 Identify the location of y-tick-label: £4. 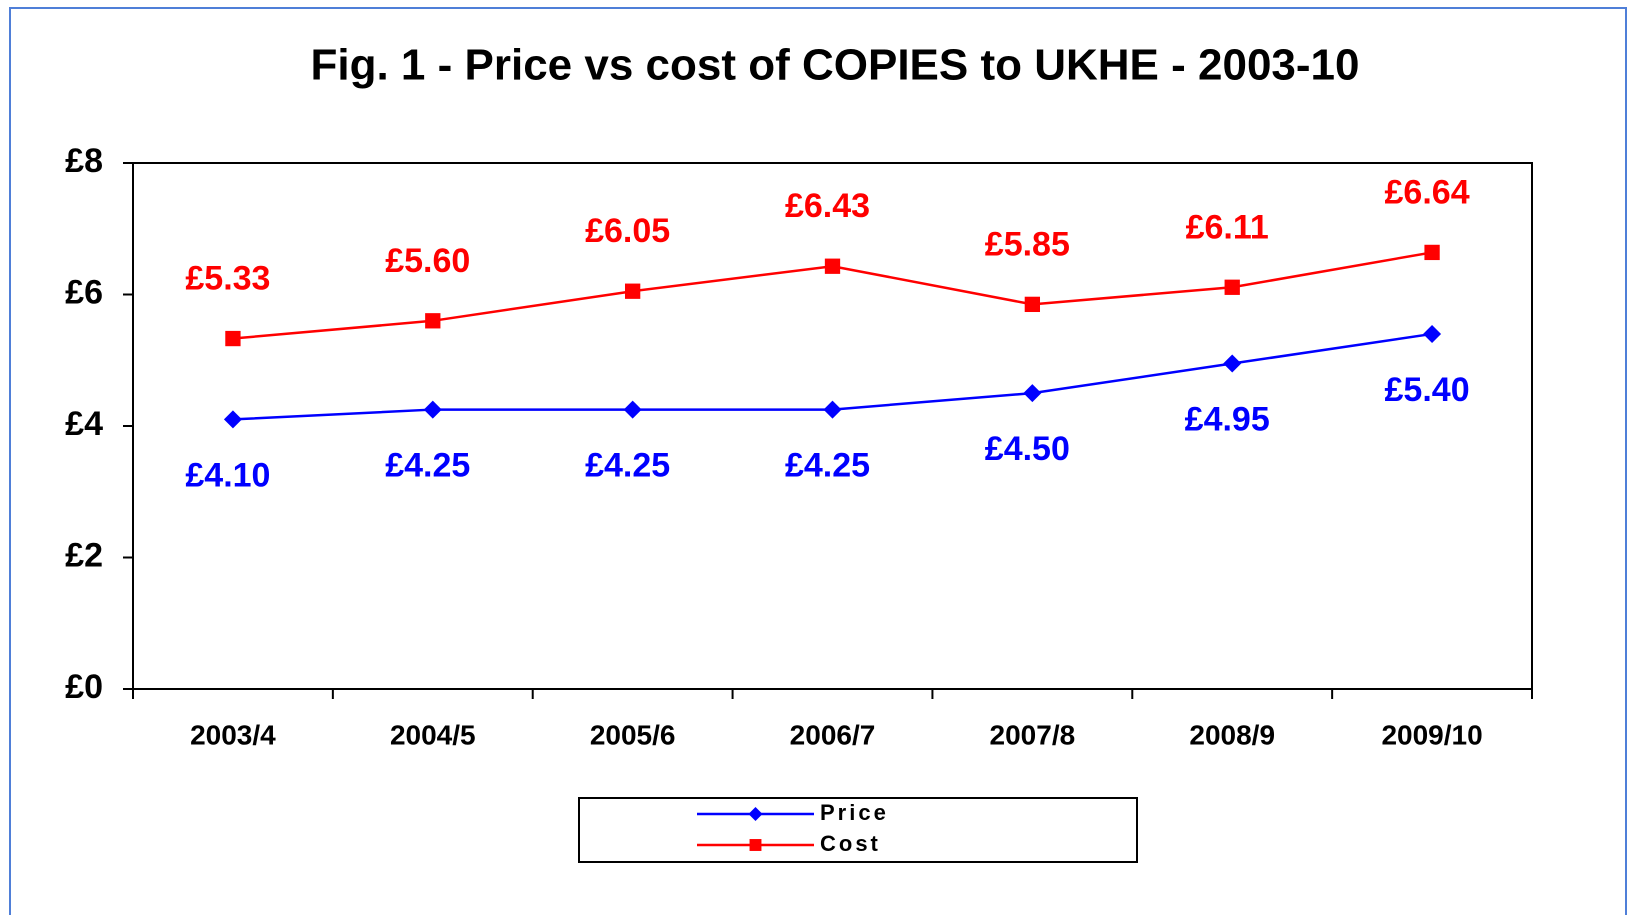
(84, 424).